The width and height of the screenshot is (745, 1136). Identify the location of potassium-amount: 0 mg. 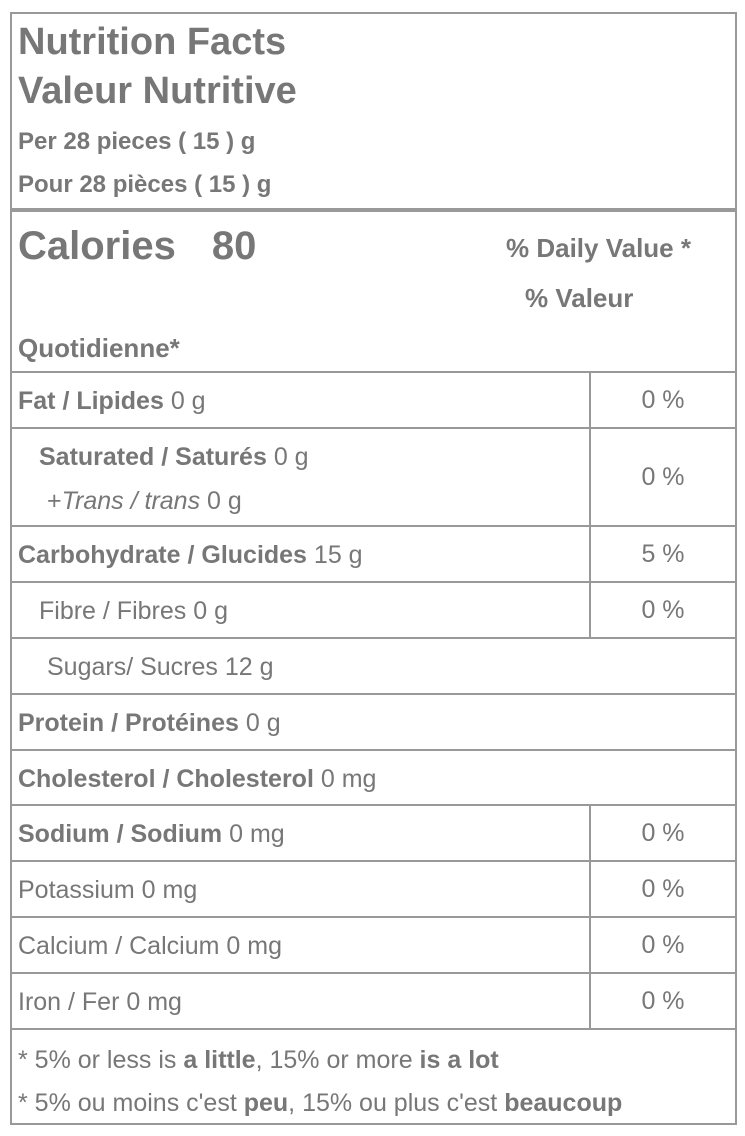
(169, 890).